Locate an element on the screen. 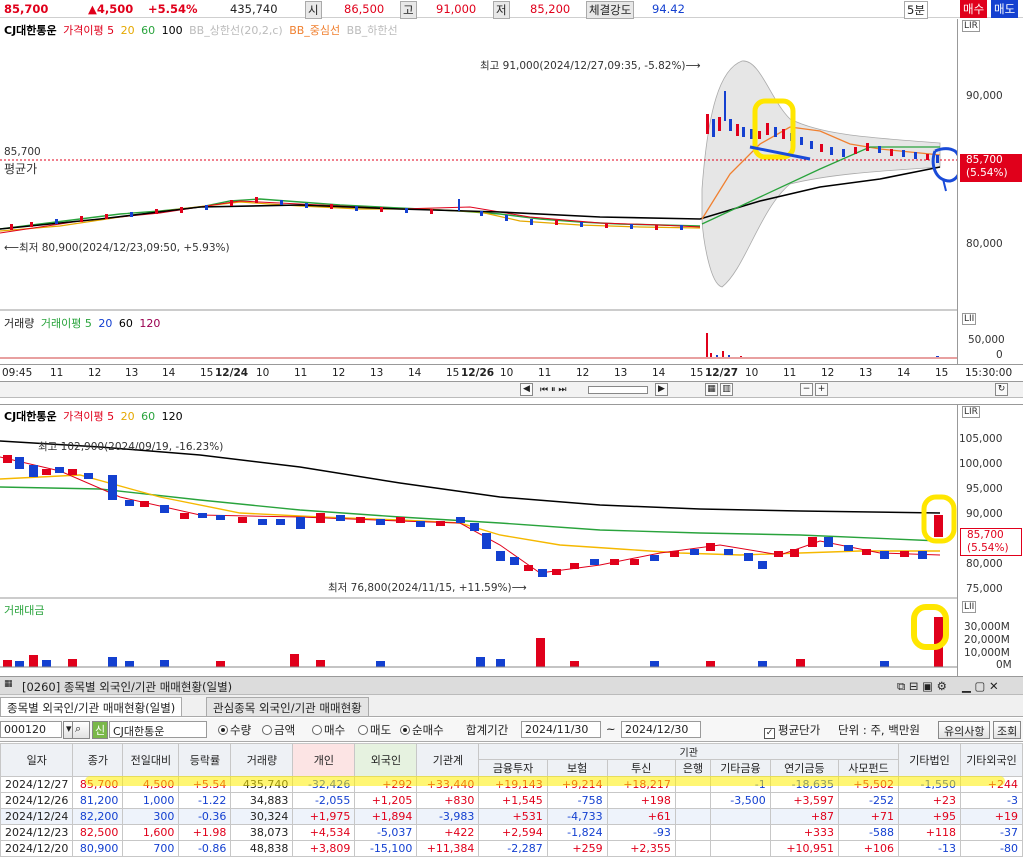 The height and width of the screenshot is (857, 1023). row-date-cell: 2024/12/20 is located at coordinates (37, 848).